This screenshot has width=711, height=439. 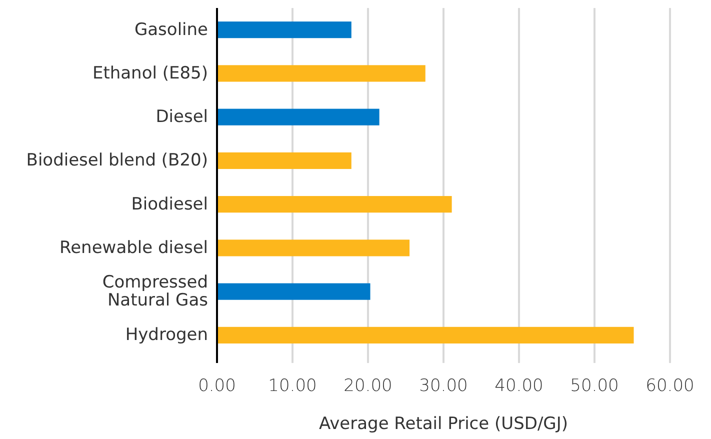 What do you see at coordinates (292, 386) in the screenshot?
I see `x-tick-label: 10.00` at bounding box center [292, 386].